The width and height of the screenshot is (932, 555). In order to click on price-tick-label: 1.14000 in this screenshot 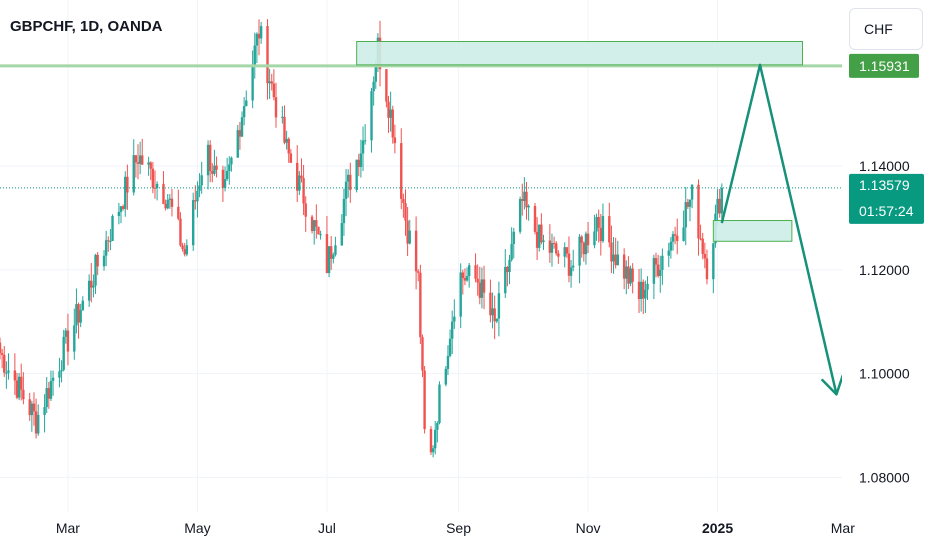, I will do `click(884, 166)`.